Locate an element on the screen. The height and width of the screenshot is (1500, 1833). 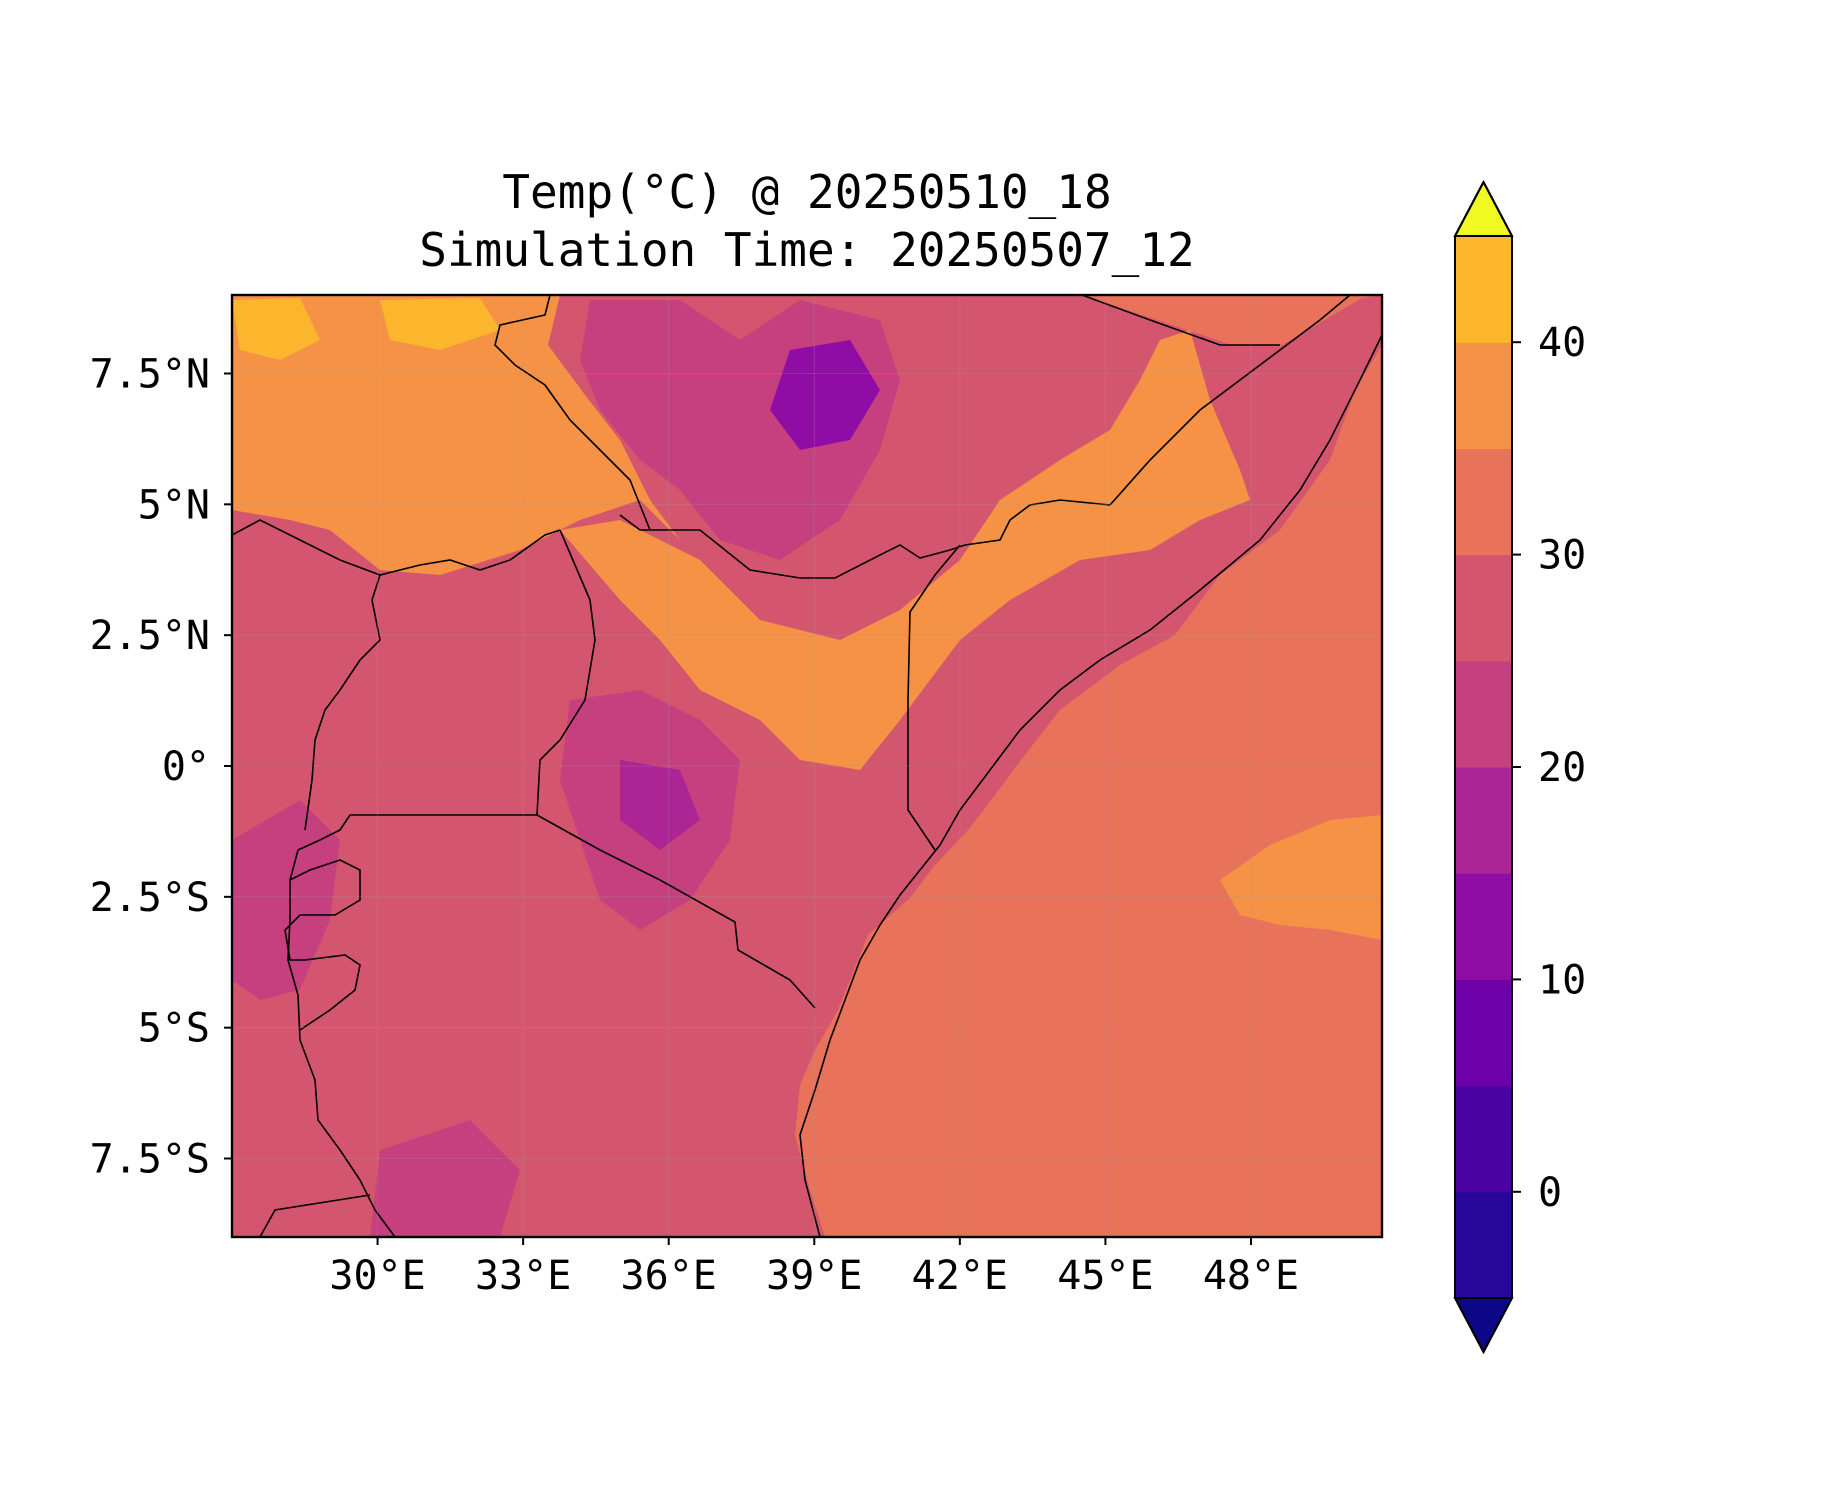
hot-zone-east-africa is located at coordinates (905, 550).